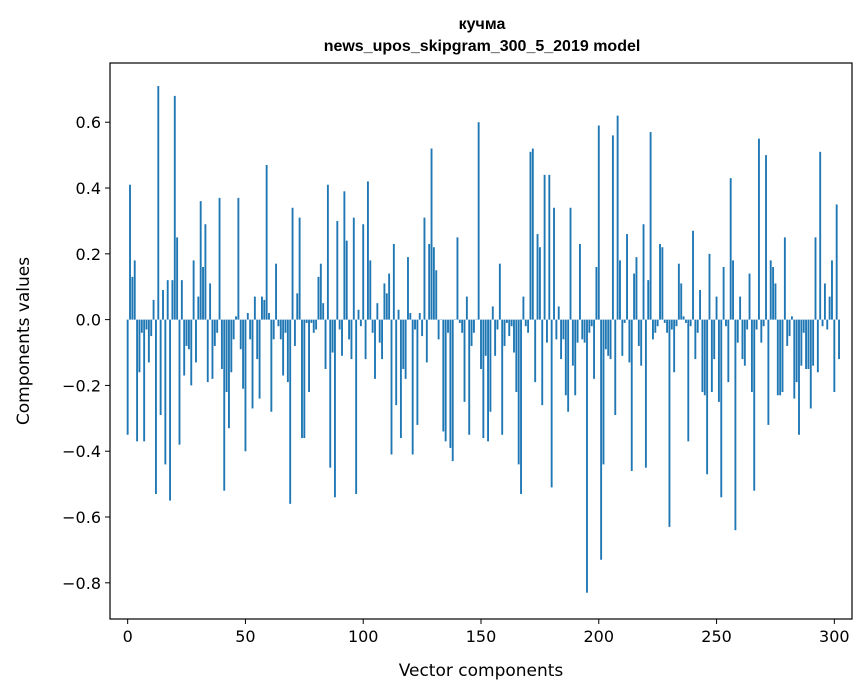 The height and width of the screenshot is (696, 867). I want to click on x-tick-label: 50, so click(245, 636).